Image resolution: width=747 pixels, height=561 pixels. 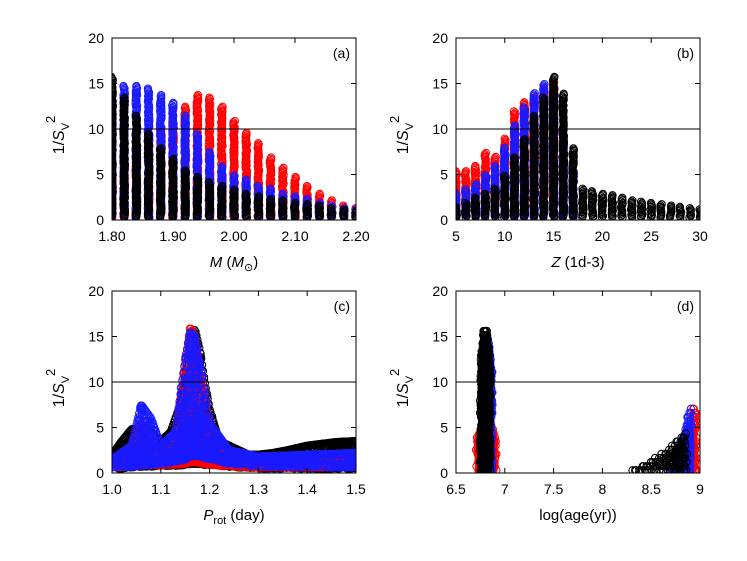 I want to click on y-tick-label: 20, so click(x=96, y=38).